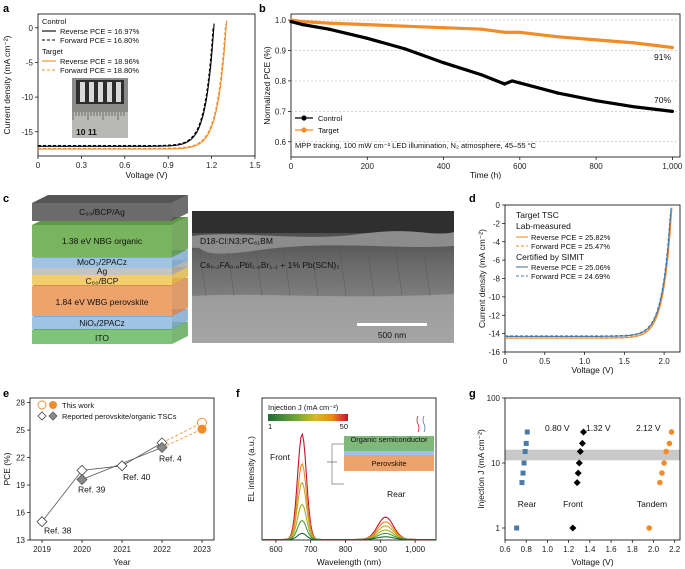 Image resolution: width=685 pixels, height=569 pixels. What do you see at coordinates (579, 463) in the screenshot?
I see `front-point` at bounding box center [579, 463].